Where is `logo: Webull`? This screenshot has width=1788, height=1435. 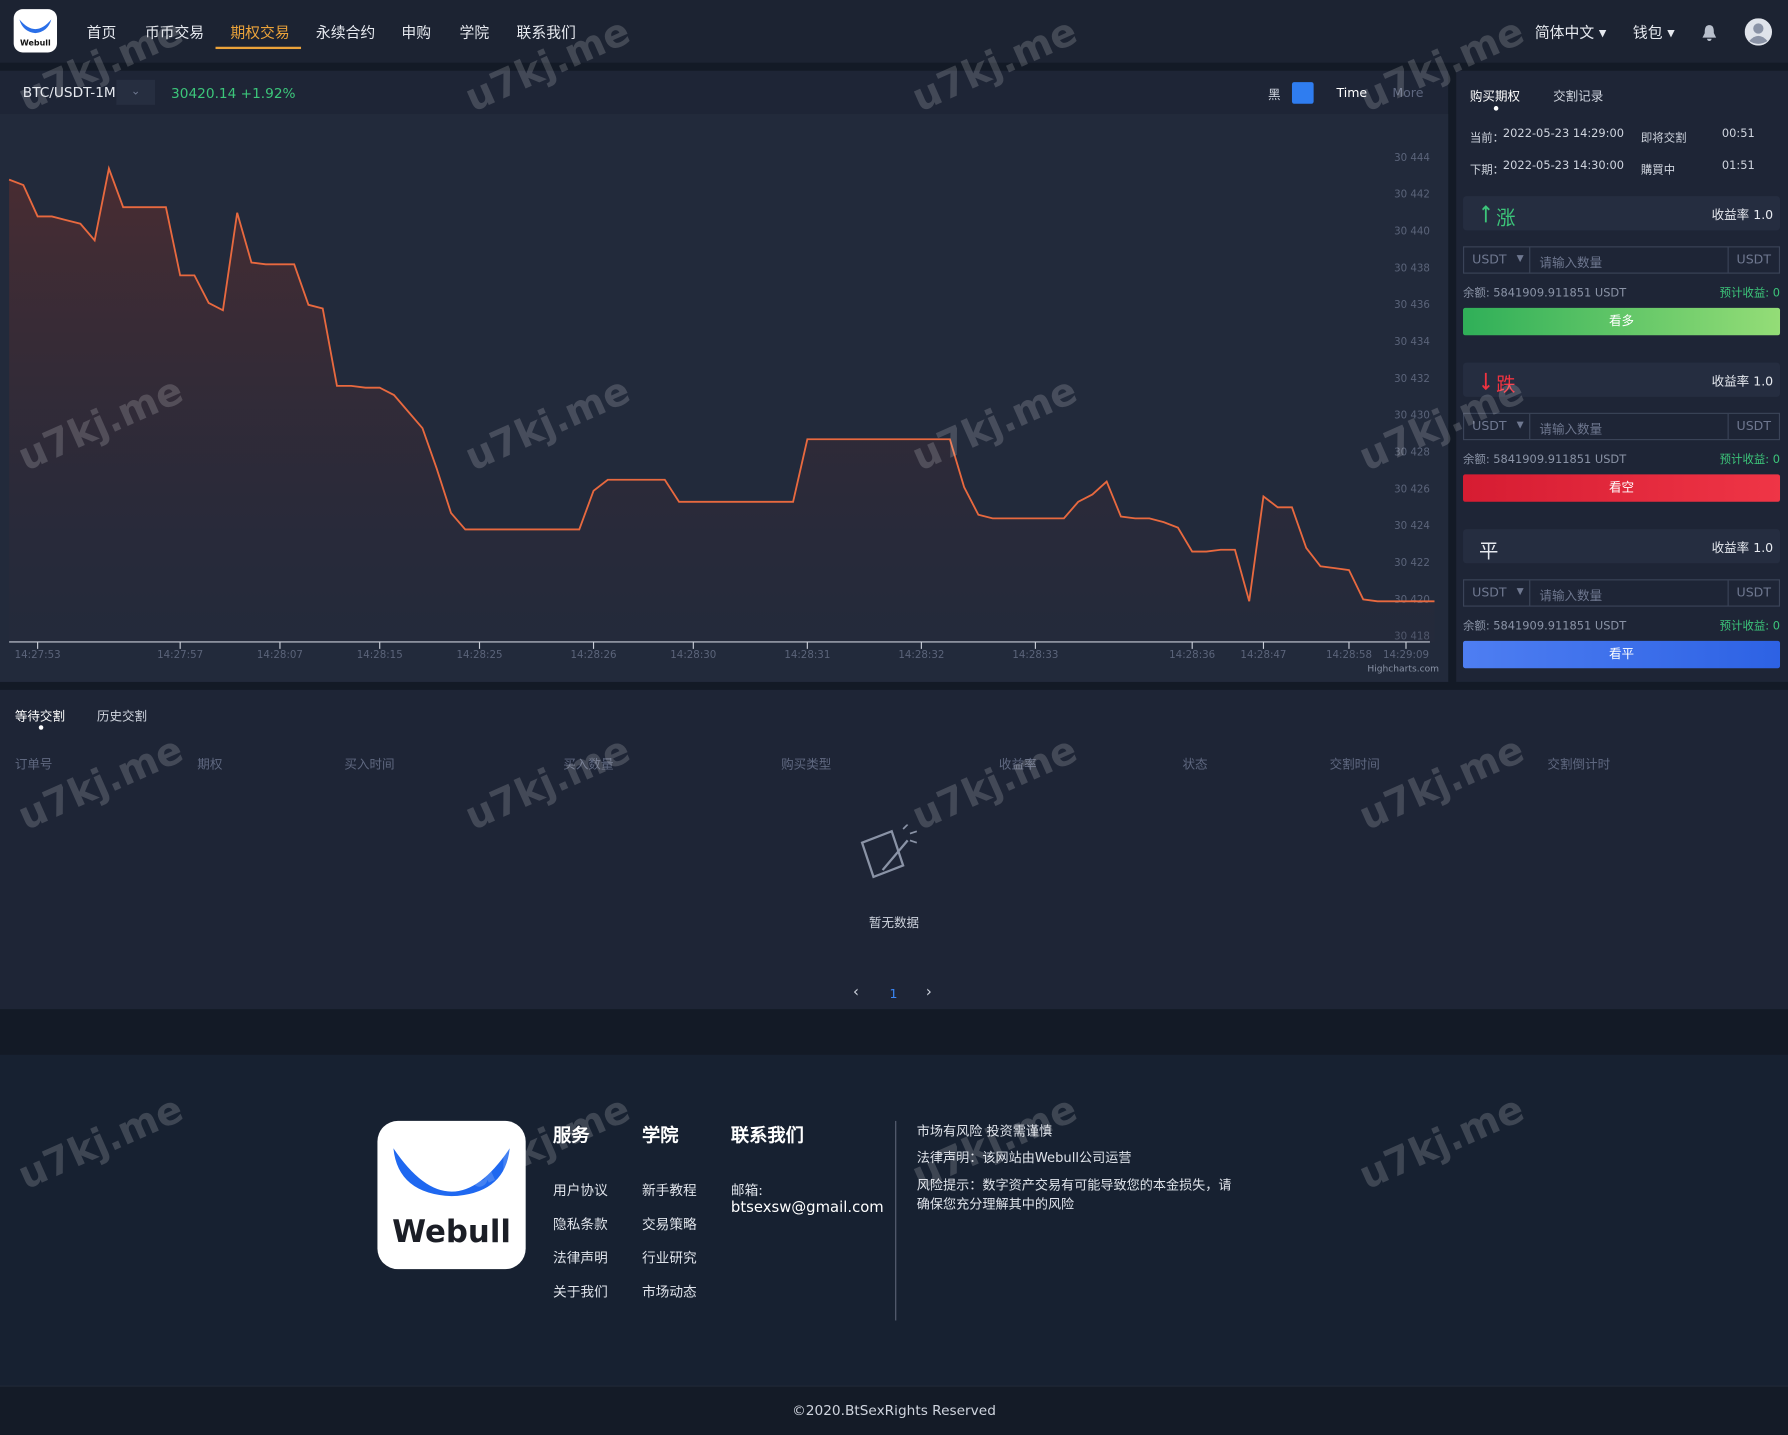
logo: Webull is located at coordinates (35, 31).